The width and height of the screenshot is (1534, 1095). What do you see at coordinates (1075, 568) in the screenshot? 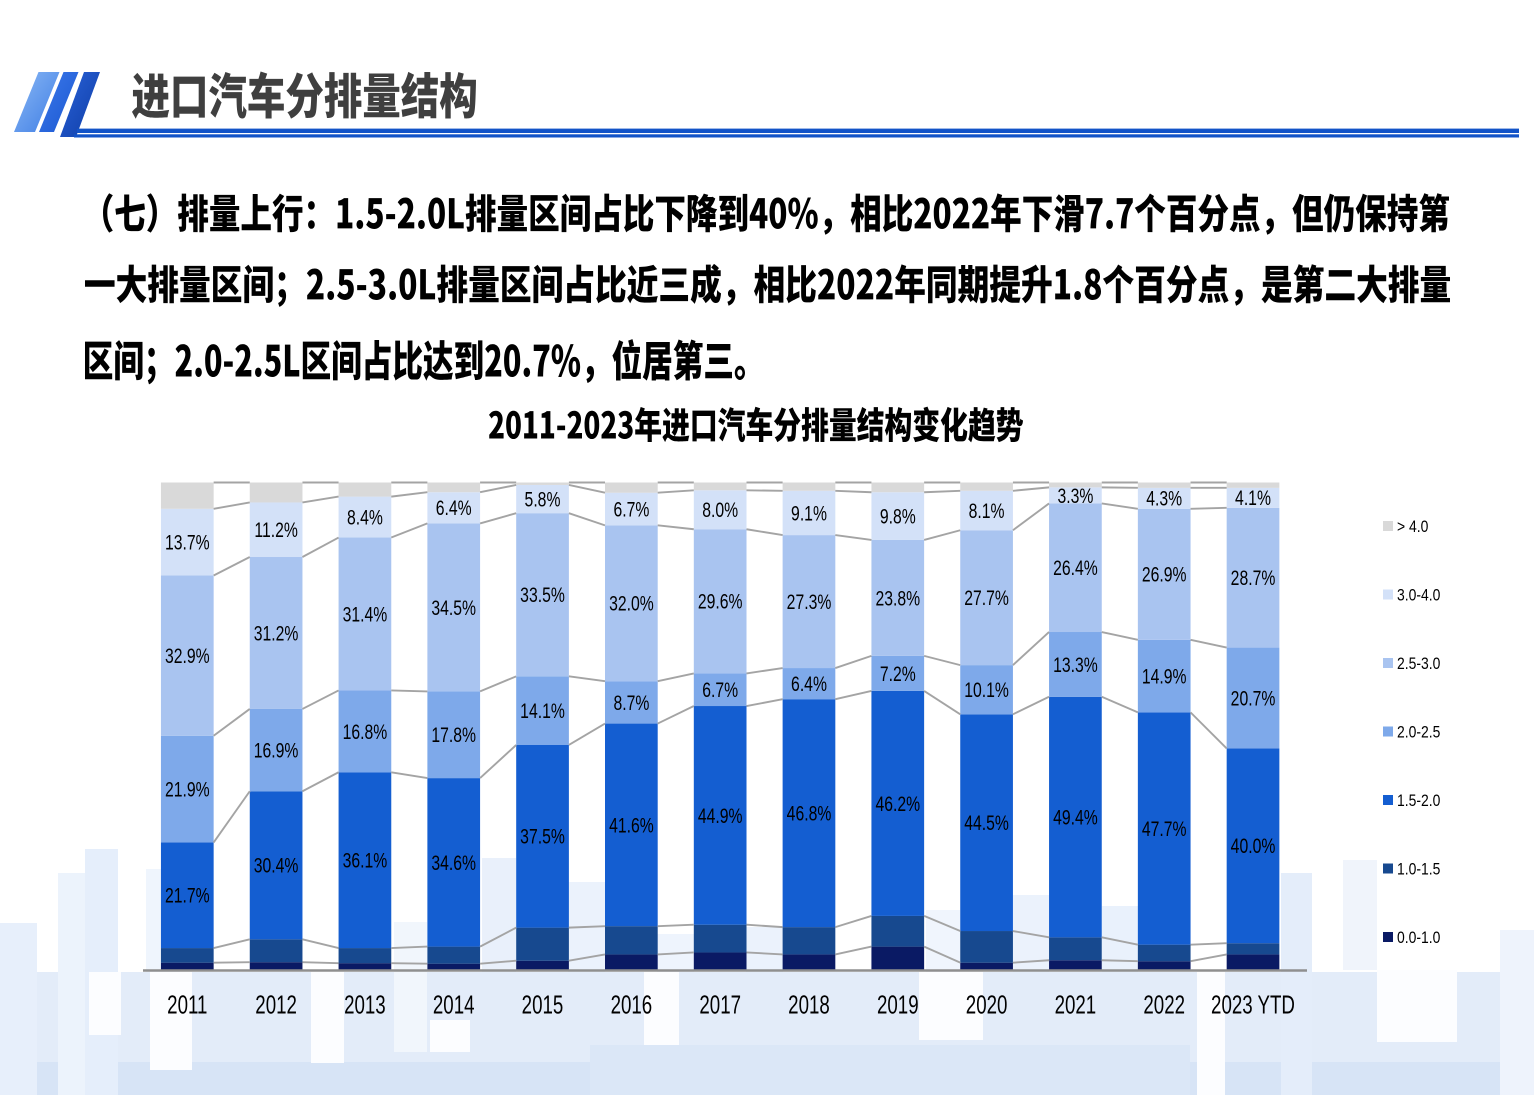
I see `svg-text: 26.4%` at bounding box center [1075, 568].